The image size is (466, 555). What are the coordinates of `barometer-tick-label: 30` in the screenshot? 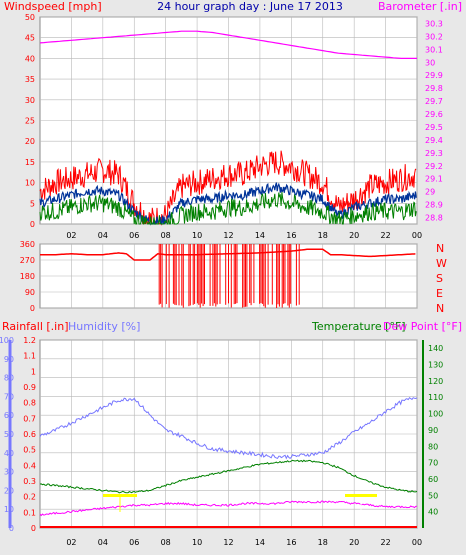 It's located at (430, 62).